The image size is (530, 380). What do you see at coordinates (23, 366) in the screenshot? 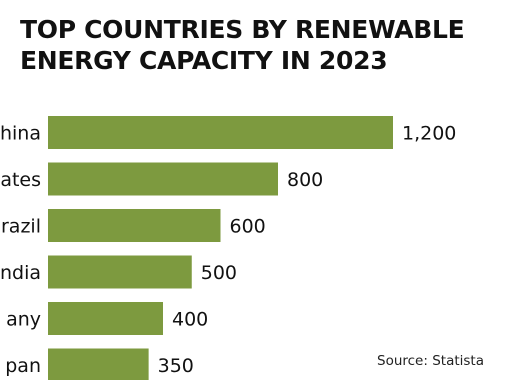
I see `category-label: pan` at bounding box center [23, 366].